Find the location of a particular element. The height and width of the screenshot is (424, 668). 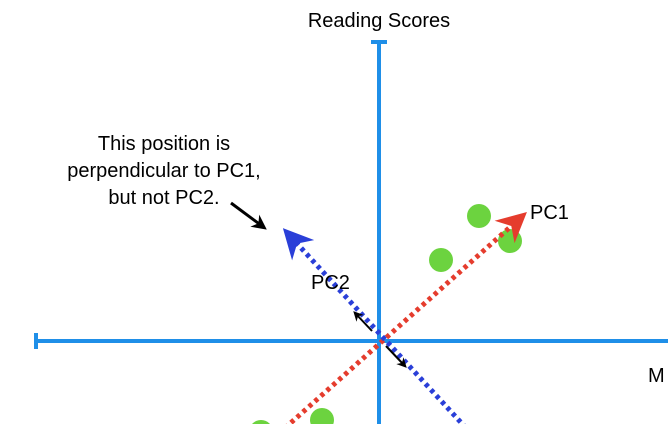

x-axis-label: M is located at coordinates (656, 376).